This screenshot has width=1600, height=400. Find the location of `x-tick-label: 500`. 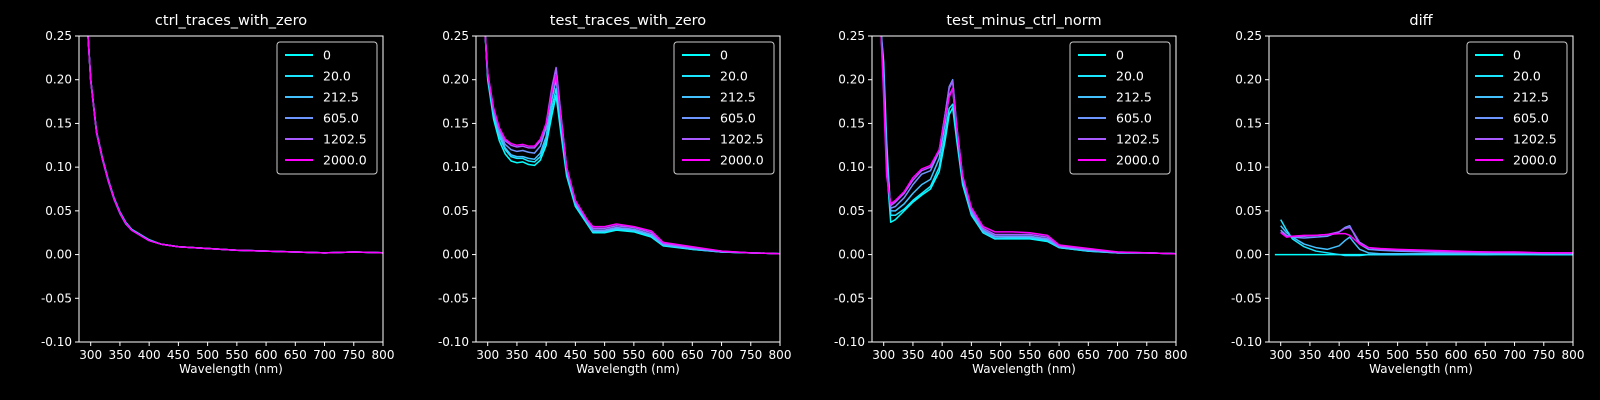

x-tick-label: 500 is located at coordinates (207, 355).